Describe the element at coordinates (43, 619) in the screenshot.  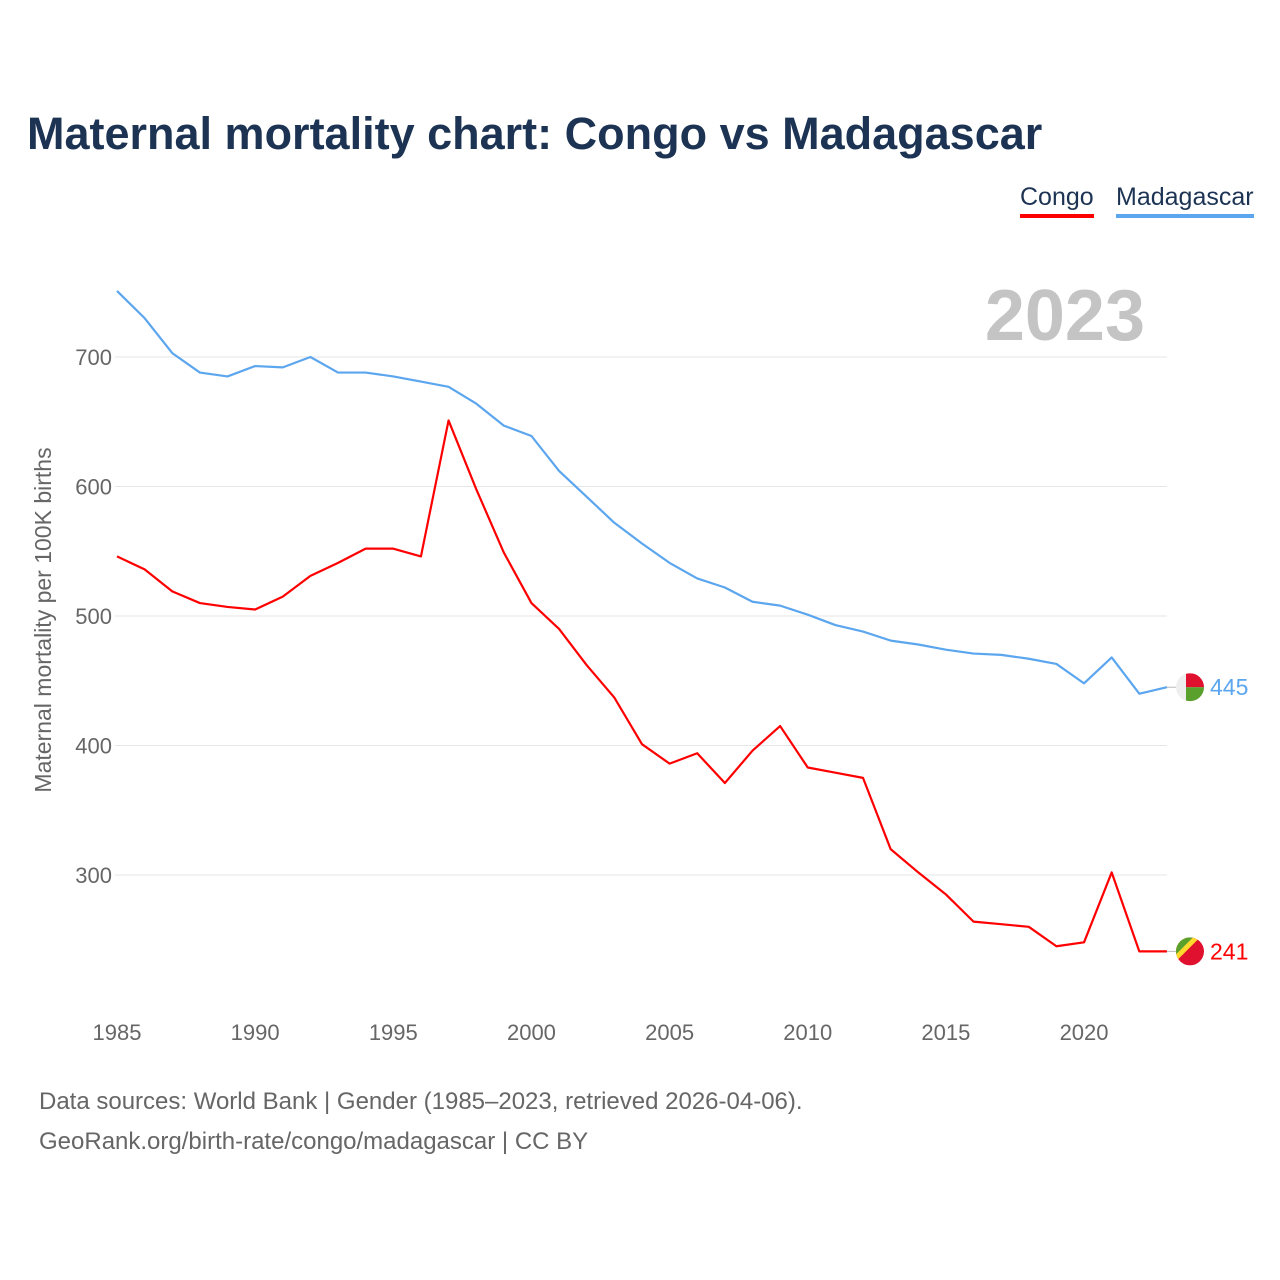
I see `y-axis-label: Maternal mortality per 100K births` at that location.